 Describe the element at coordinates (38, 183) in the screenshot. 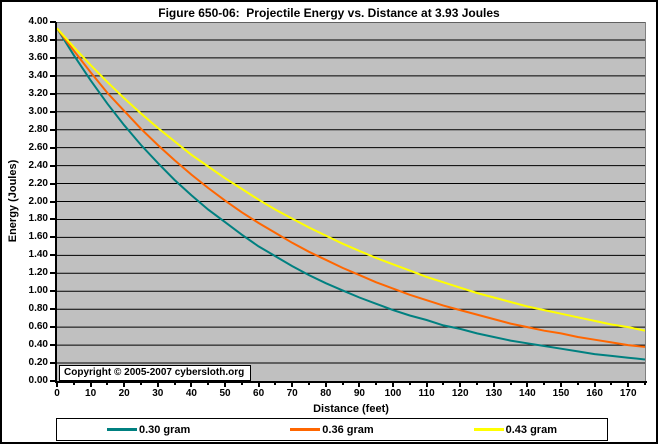

I see `y-tick-label: 2.20` at that location.